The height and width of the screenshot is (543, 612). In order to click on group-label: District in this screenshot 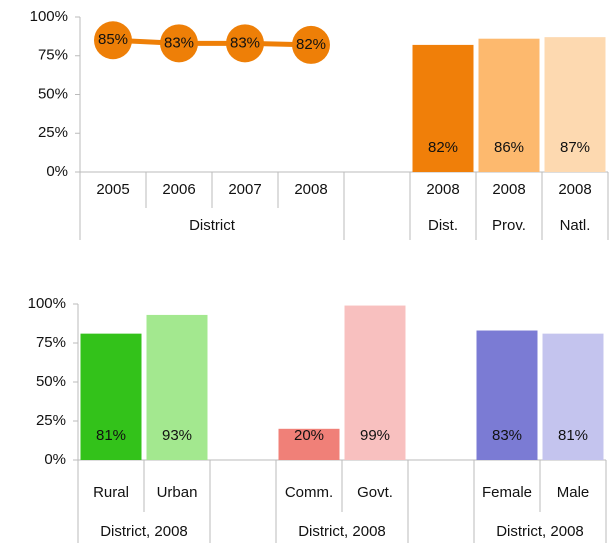, I will do `click(212, 225)`.